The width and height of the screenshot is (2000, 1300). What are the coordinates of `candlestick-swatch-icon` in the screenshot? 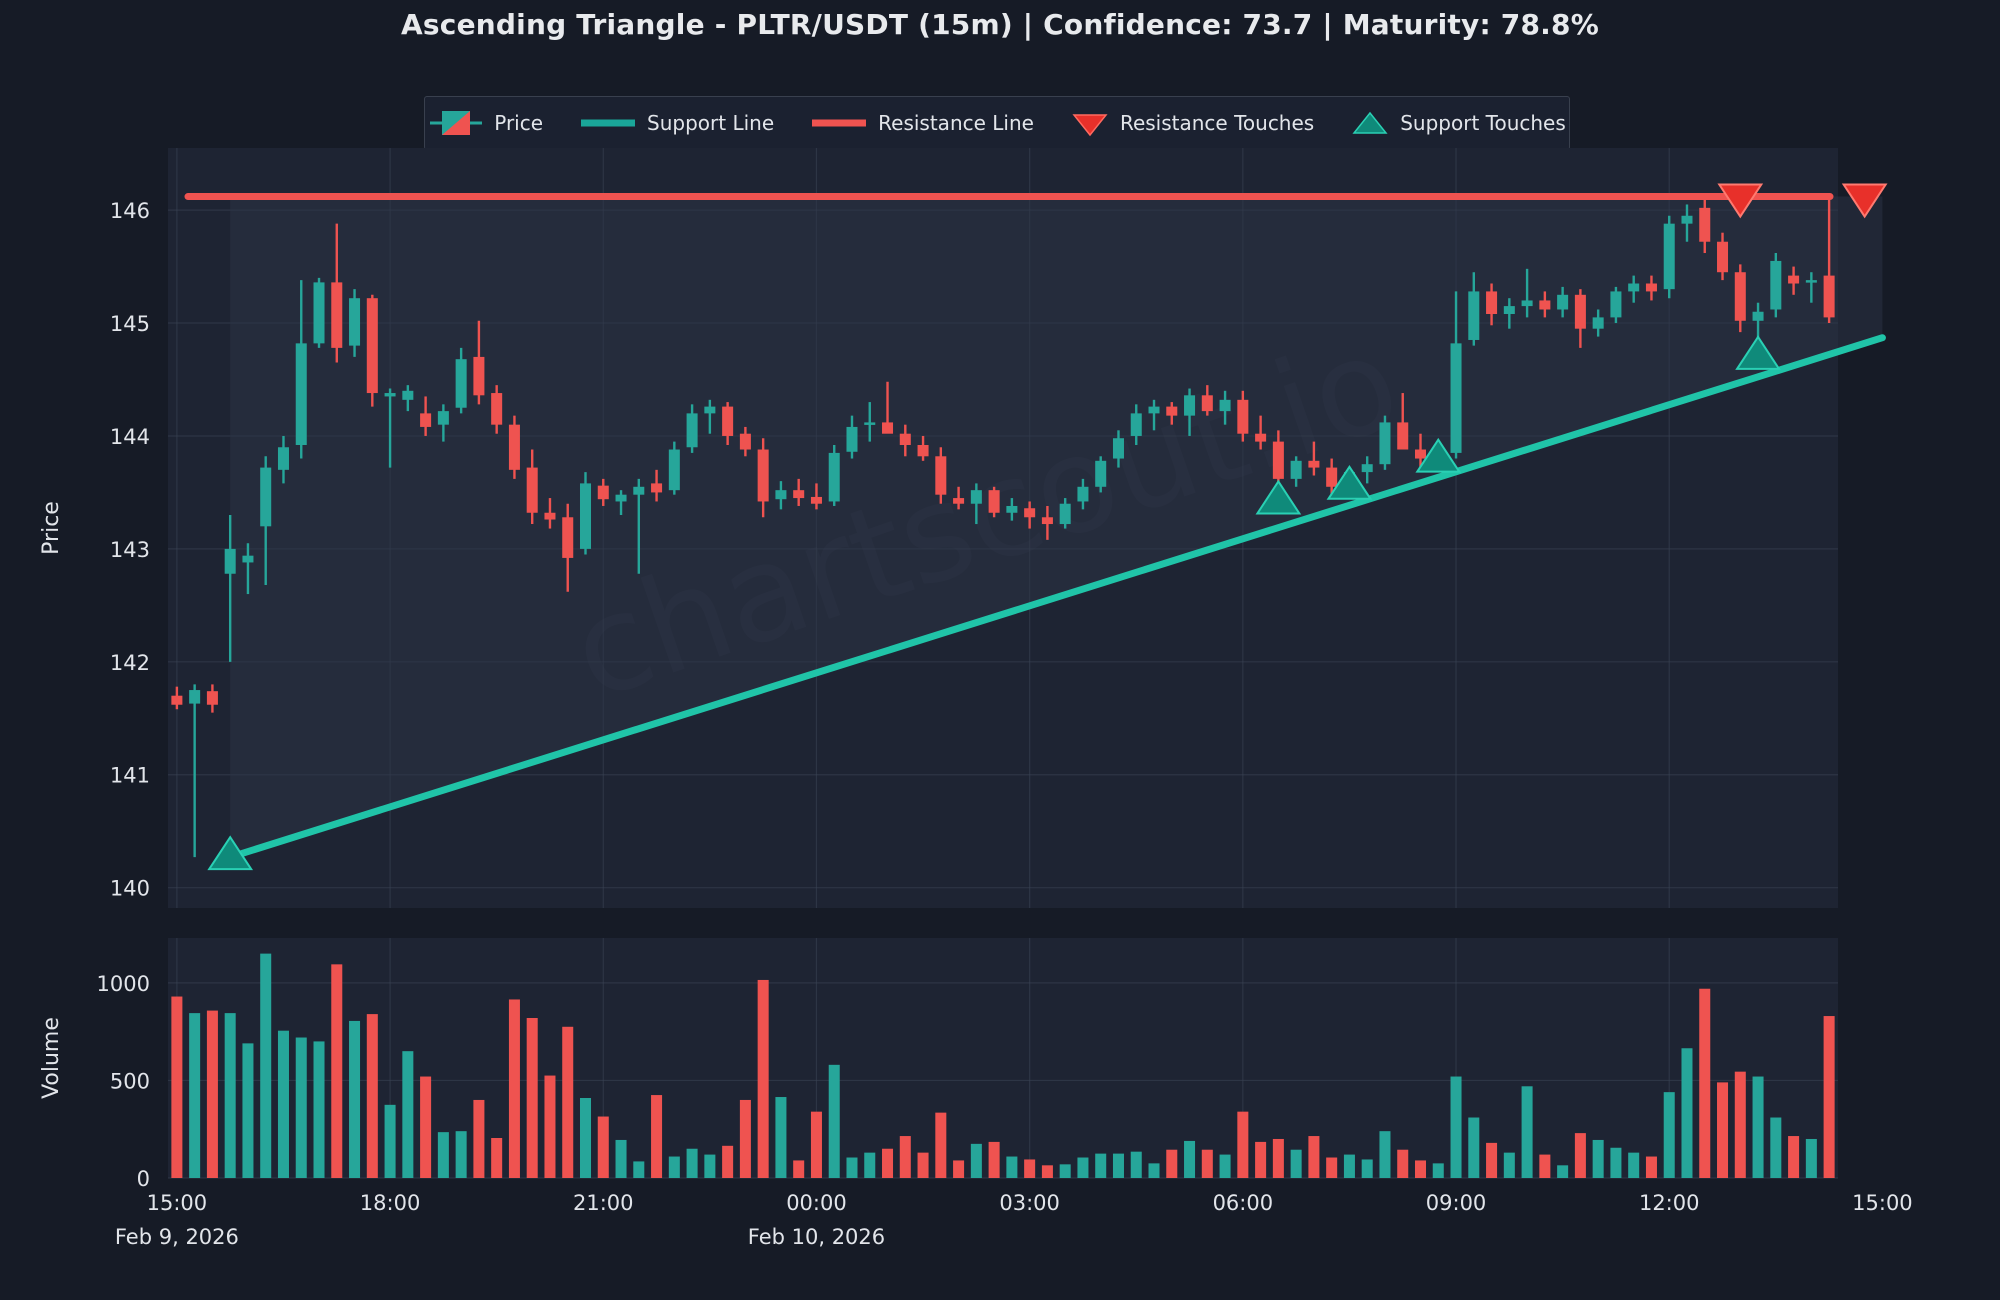 It's located at (456, 123).